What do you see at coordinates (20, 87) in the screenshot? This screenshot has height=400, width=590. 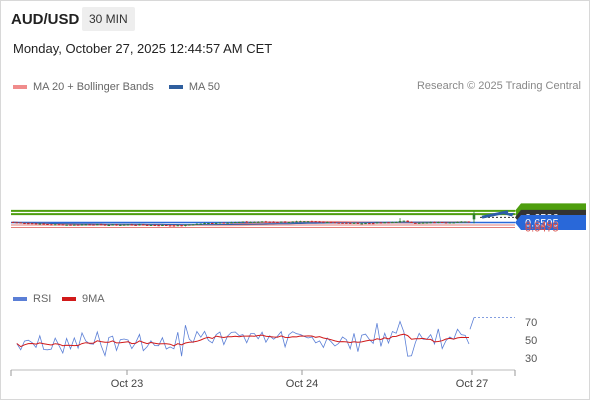 I see `legend-swatch-ma20` at bounding box center [20, 87].